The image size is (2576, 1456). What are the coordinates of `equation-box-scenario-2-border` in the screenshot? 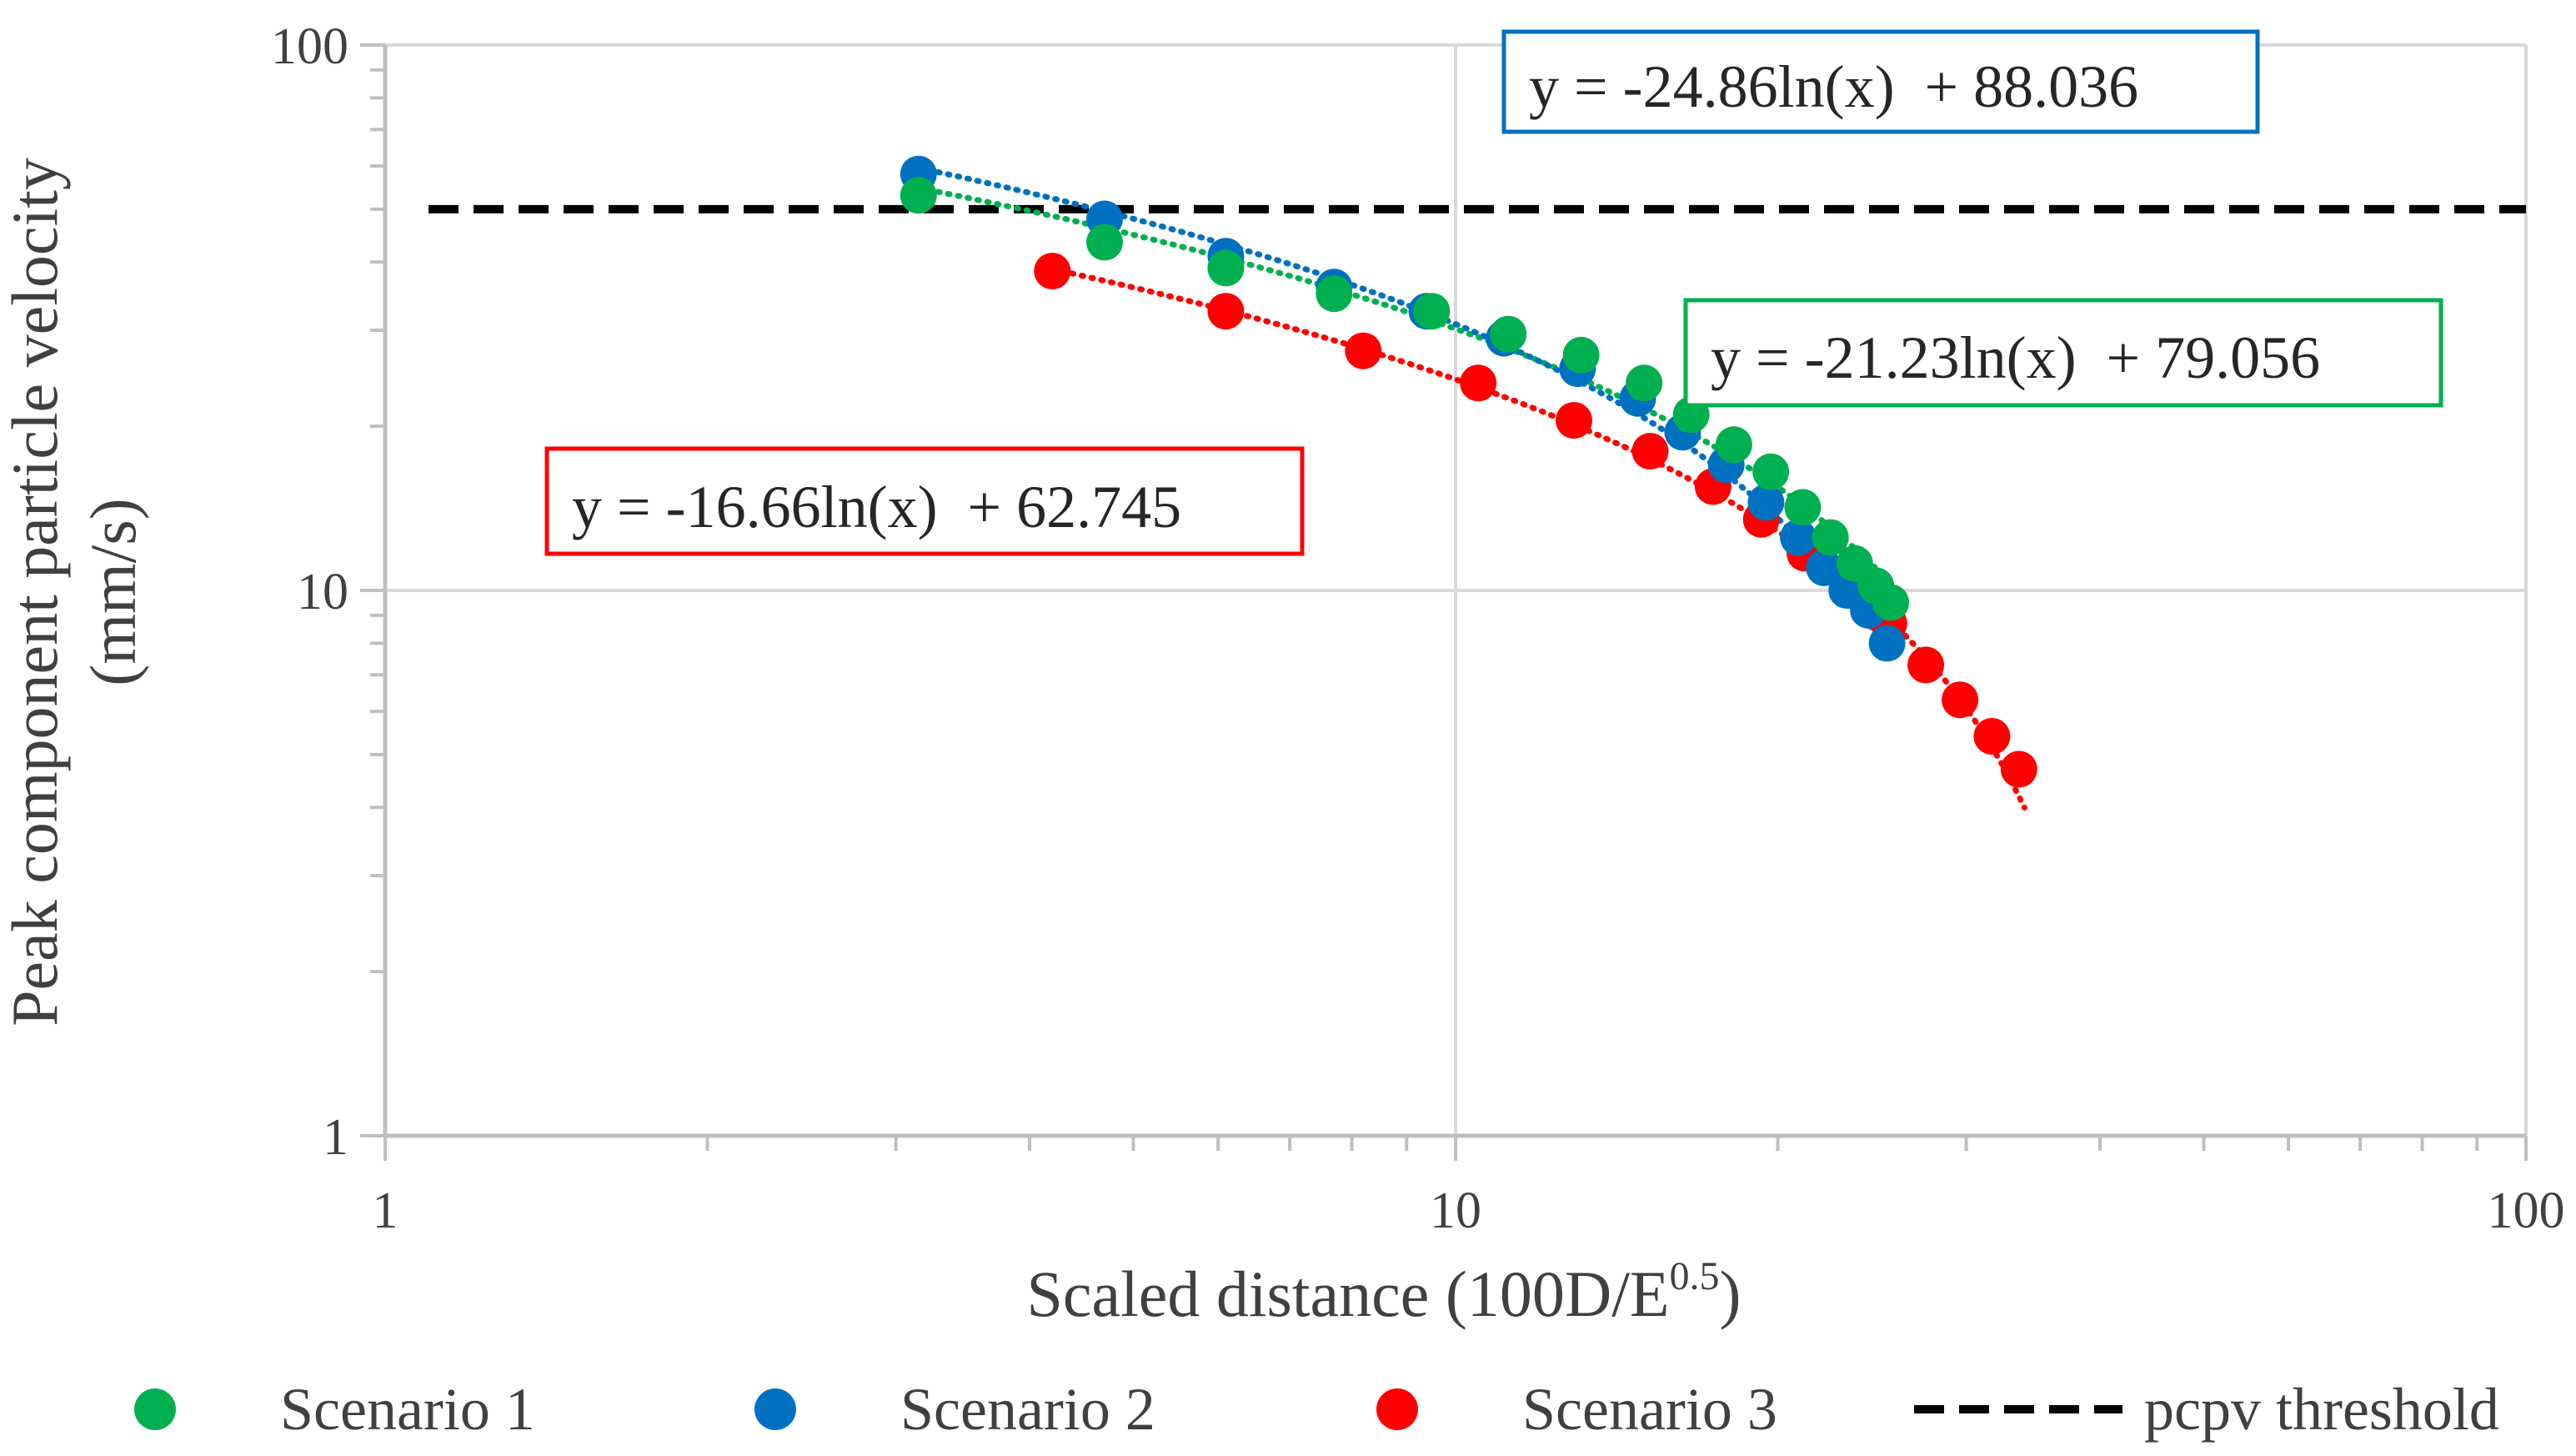 It's located at (1880, 81).